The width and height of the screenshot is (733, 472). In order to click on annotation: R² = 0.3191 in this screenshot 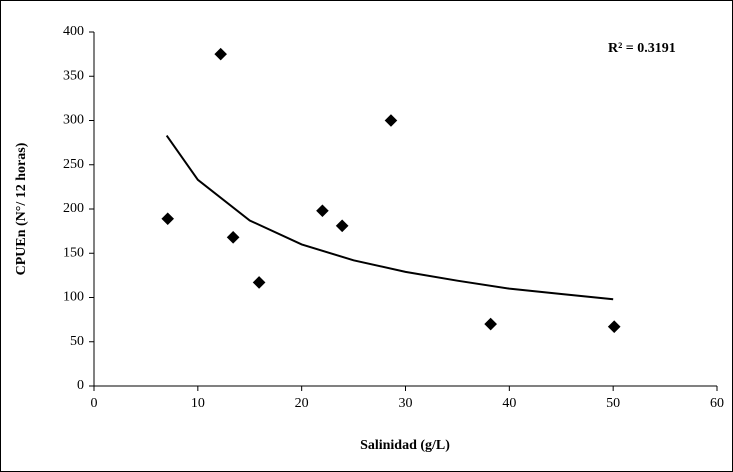, I will do `click(642, 48)`.